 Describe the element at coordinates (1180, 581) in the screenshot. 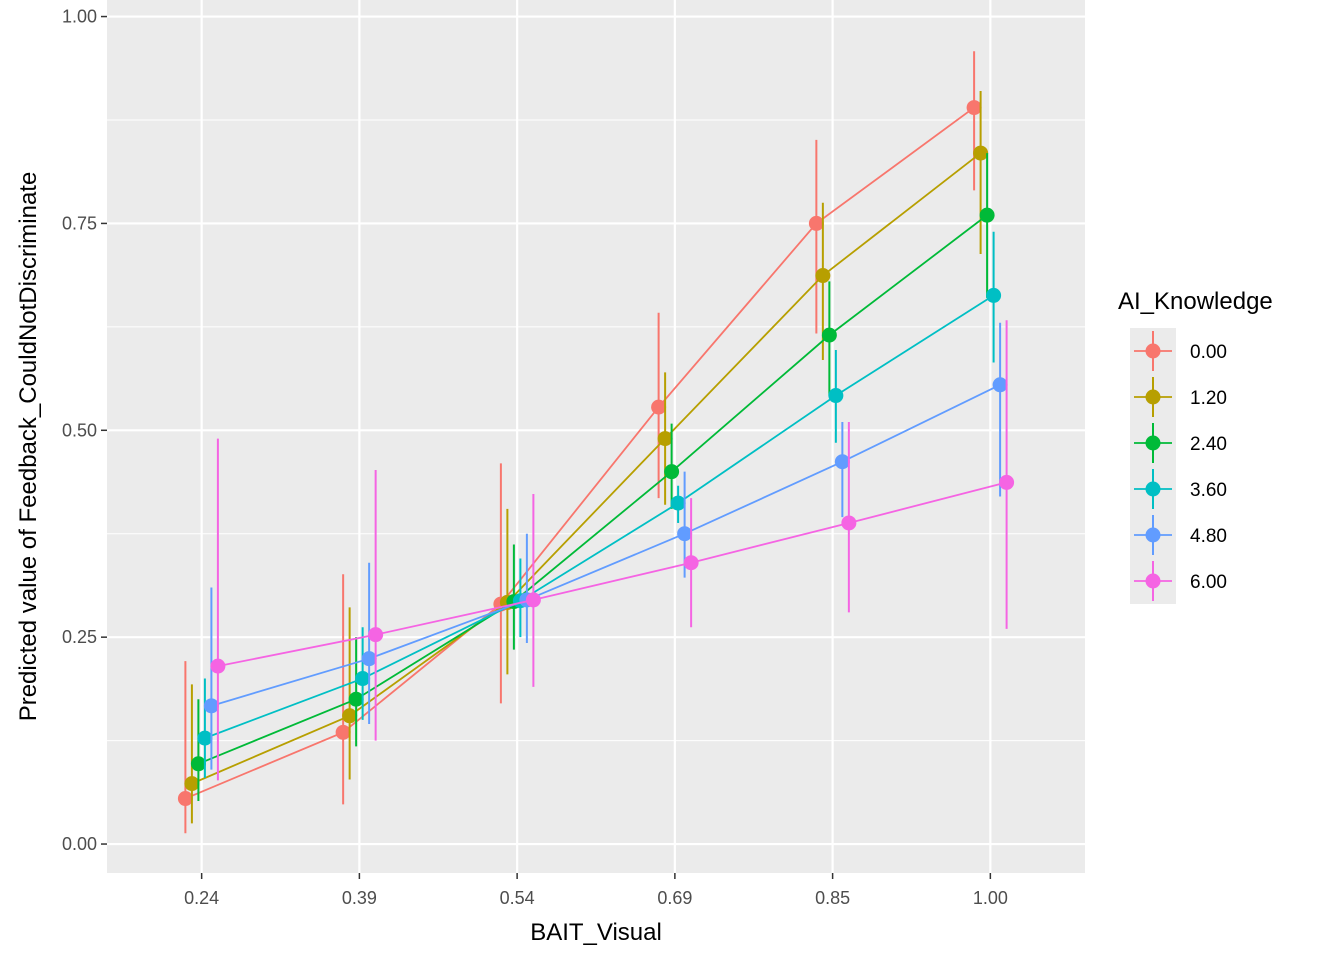

I see `legend-item: 6.00` at that location.